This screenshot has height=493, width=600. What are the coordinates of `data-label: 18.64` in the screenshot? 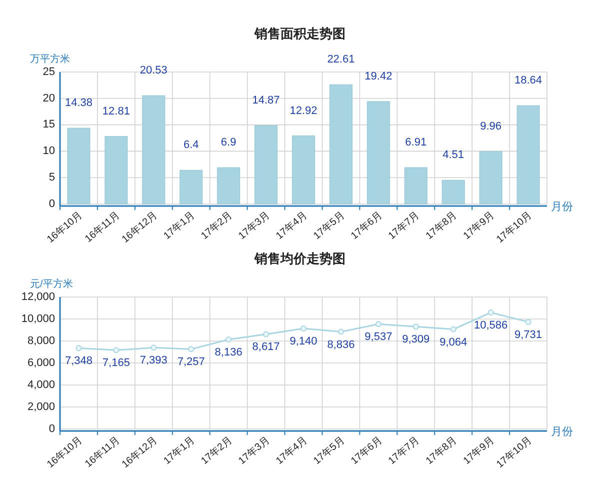 It's located at (528, 80).